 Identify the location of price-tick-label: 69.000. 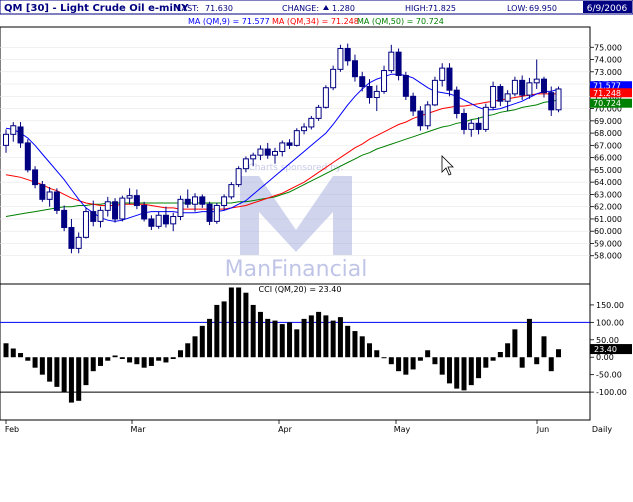
(608, 121).